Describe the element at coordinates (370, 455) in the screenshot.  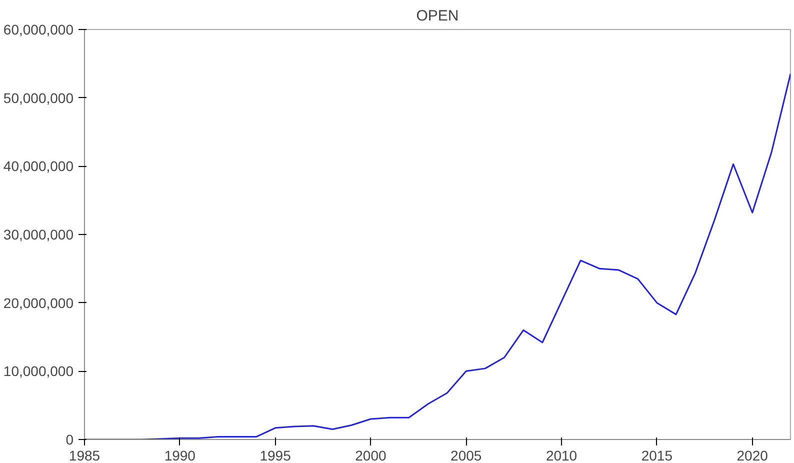
I see `x-tick-label: 2000` at that location.